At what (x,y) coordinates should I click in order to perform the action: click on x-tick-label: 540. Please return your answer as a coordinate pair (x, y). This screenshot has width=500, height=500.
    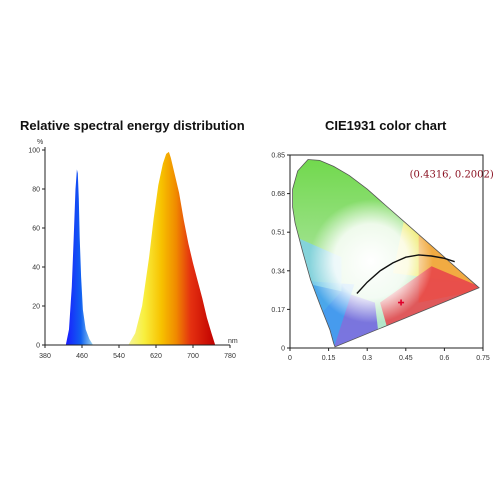
    Looking at the image, I should click on (119, 356).